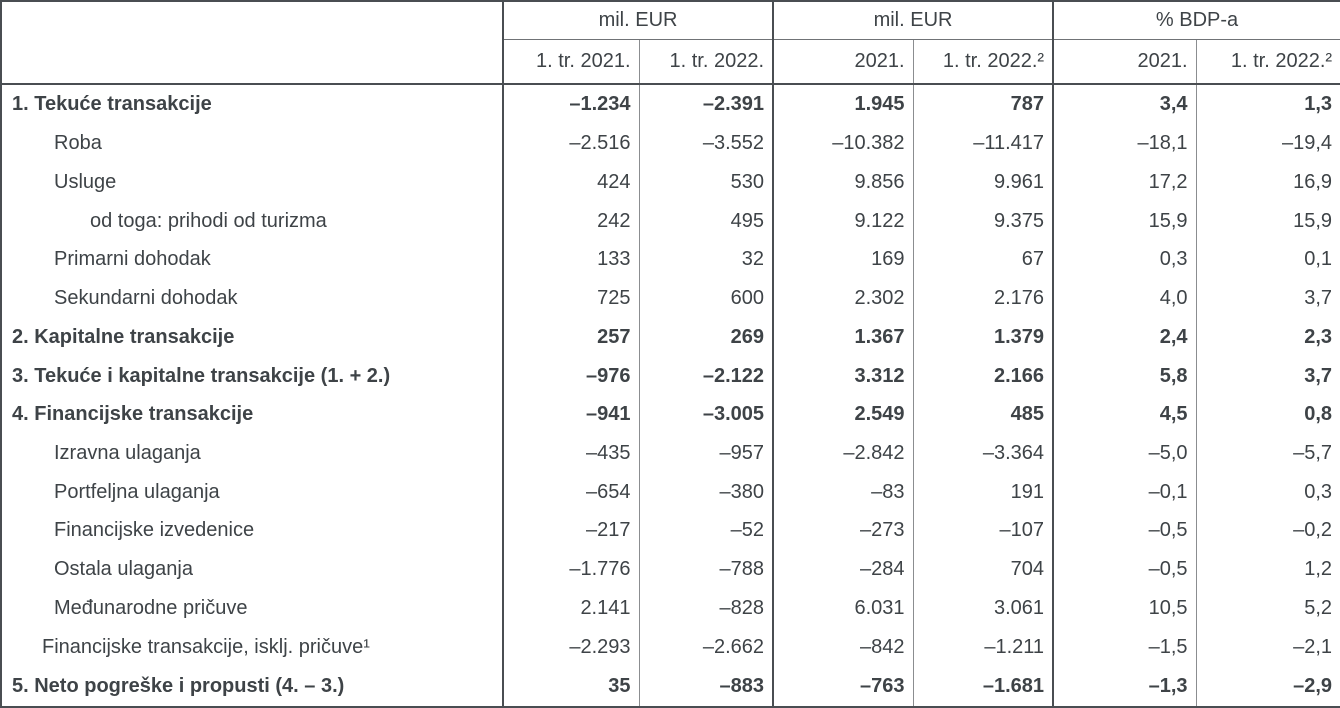  I want to click on value-cell: 4,5, so click(1124, 415).